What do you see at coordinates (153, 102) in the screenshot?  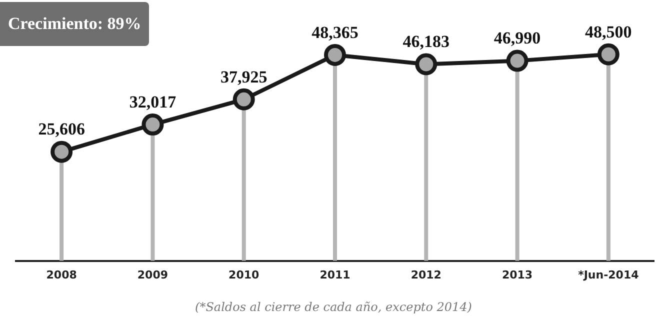 I see `data-label: 32,017` at bounding box center [153, 102].